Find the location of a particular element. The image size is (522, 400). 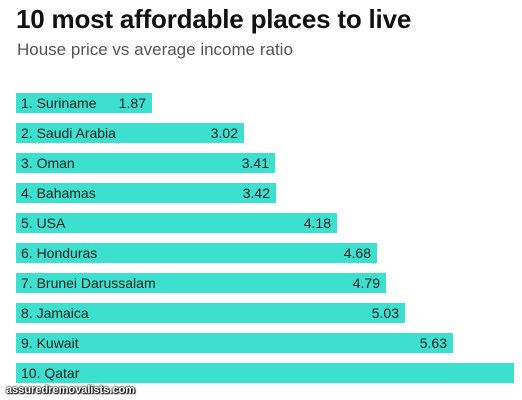

chart-title: 10 most affordable places to live is located at coordinates (214, 19).